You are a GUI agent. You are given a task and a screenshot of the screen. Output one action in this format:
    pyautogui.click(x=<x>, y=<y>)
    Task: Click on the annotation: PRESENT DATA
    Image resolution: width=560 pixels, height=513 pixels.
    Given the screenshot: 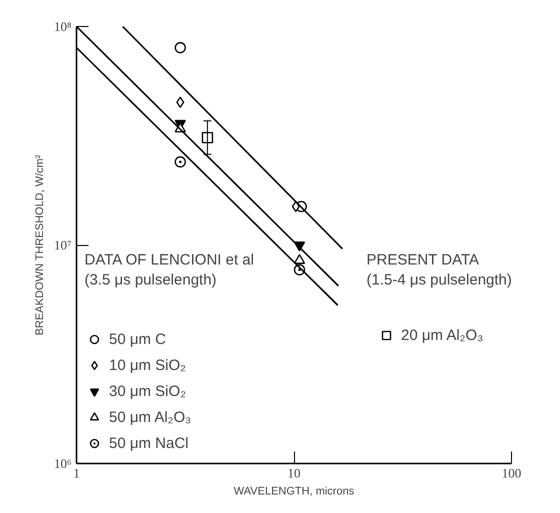 What is the action you would take?
    pyautogui.click(x=423, y=260)
    